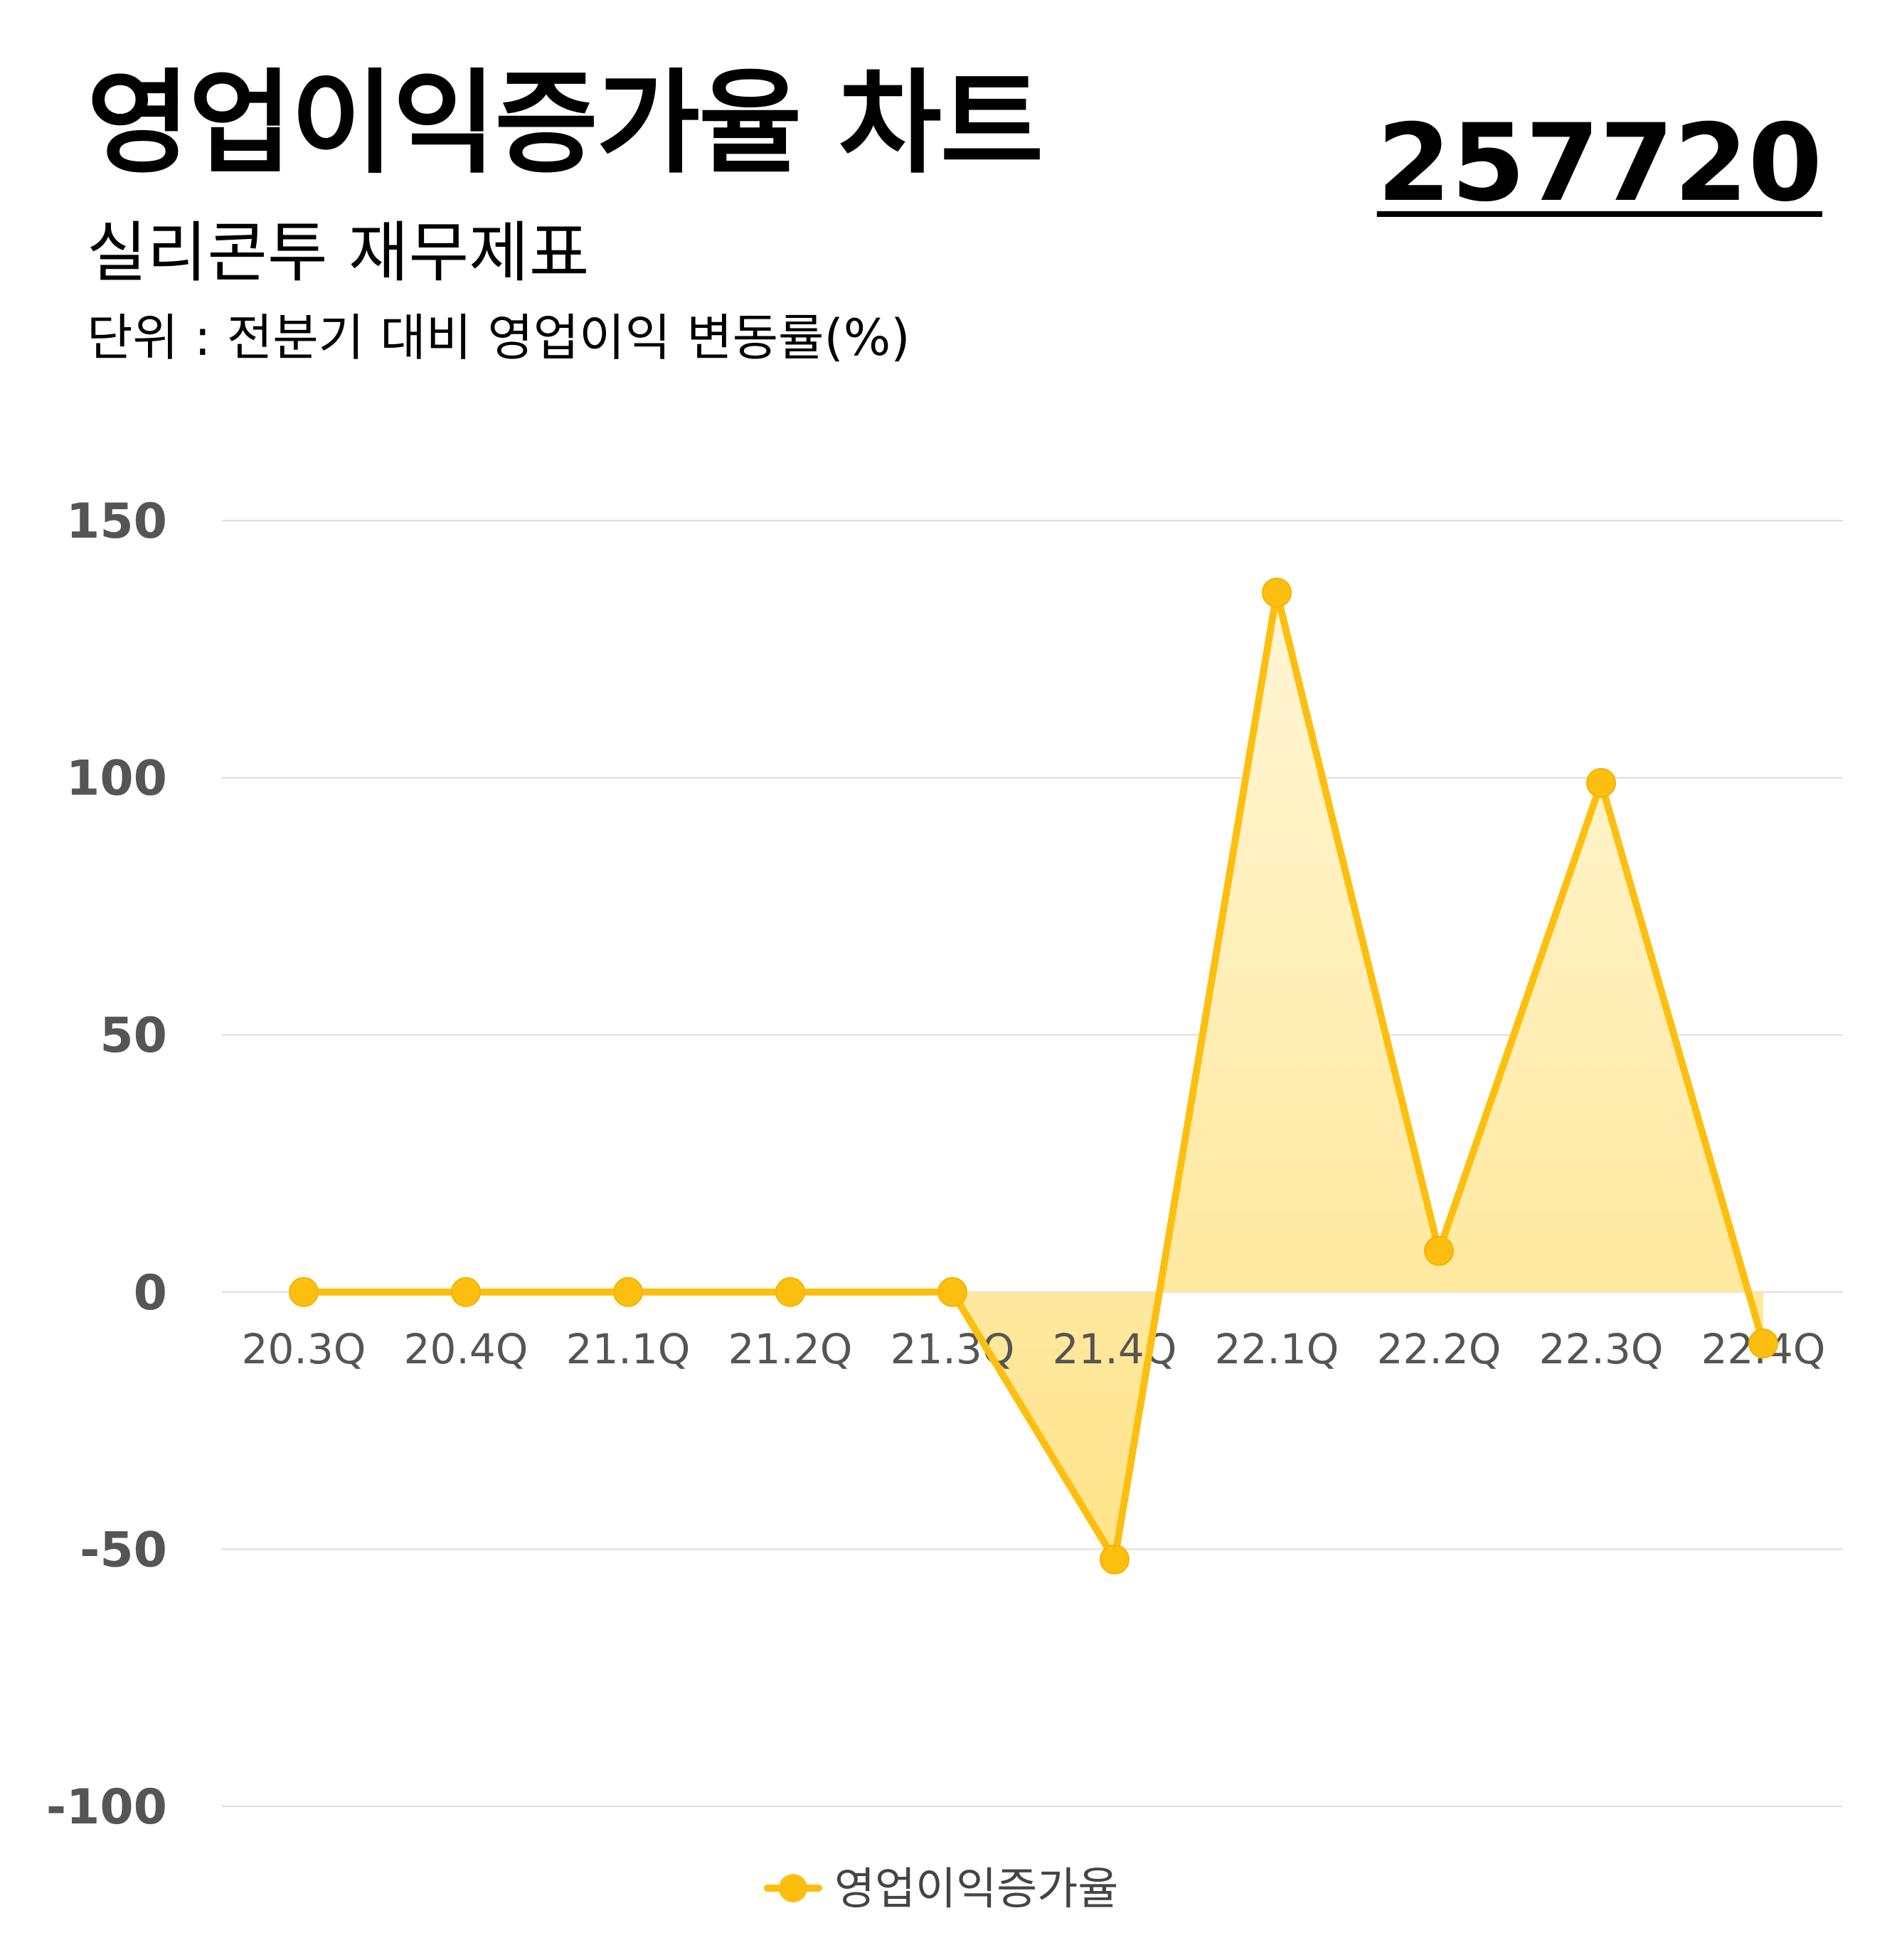 Image resolution: width=1897 pixels, height=1960 pixels. Describe the element at coordinates (466, 1349) in the screenshot. I see `x-tick-label: 20.4Q` at that location.